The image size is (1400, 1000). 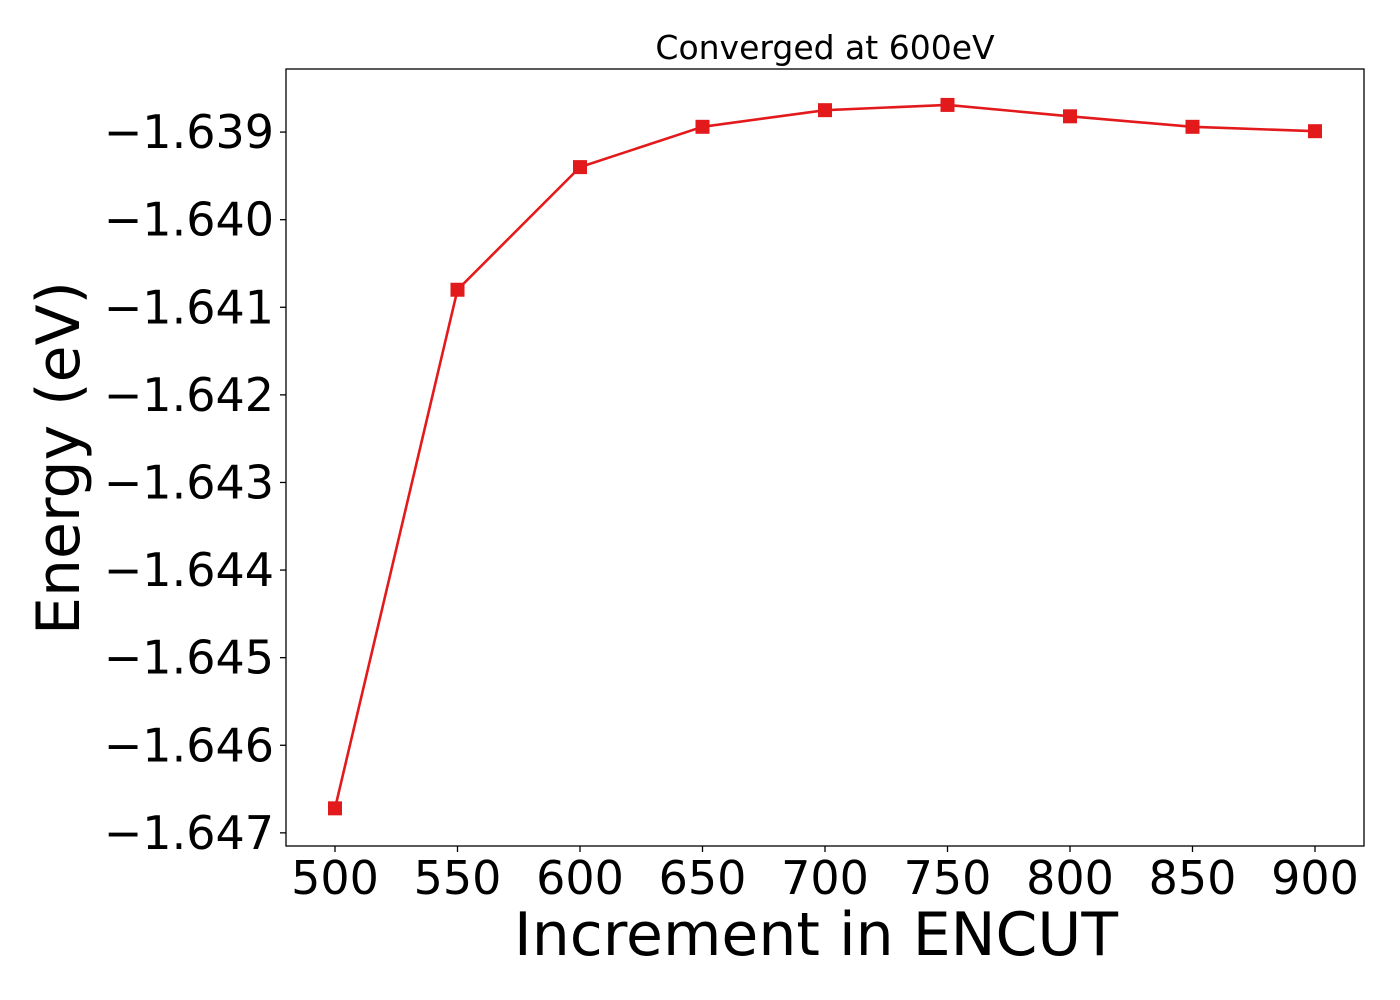 What do you see at coordinates (335, 878) in the screenshot?
I see `x-tick-label: 500` at bounding box center [335, 878].